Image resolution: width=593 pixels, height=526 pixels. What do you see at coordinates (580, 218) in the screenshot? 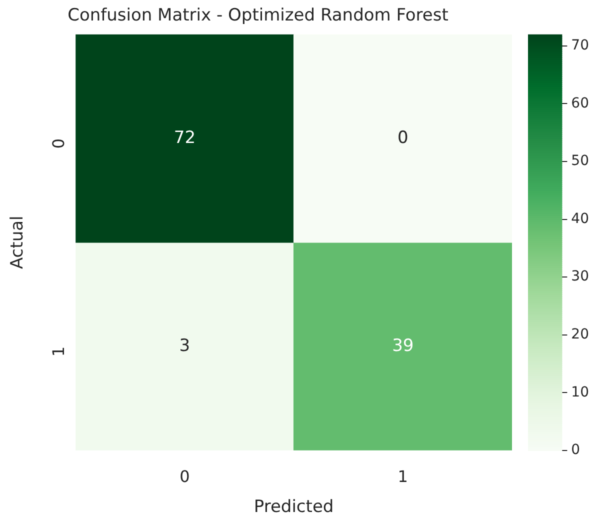
I see `color-bar-label: 40` at bounding box center [580, 218].